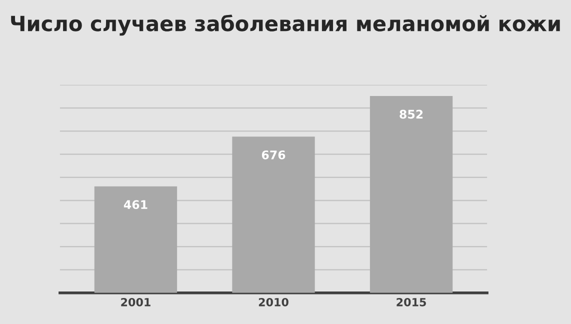  Describe the element at coordinates (274, 155) in the screenshot. I see `data-label: 676` at that location.